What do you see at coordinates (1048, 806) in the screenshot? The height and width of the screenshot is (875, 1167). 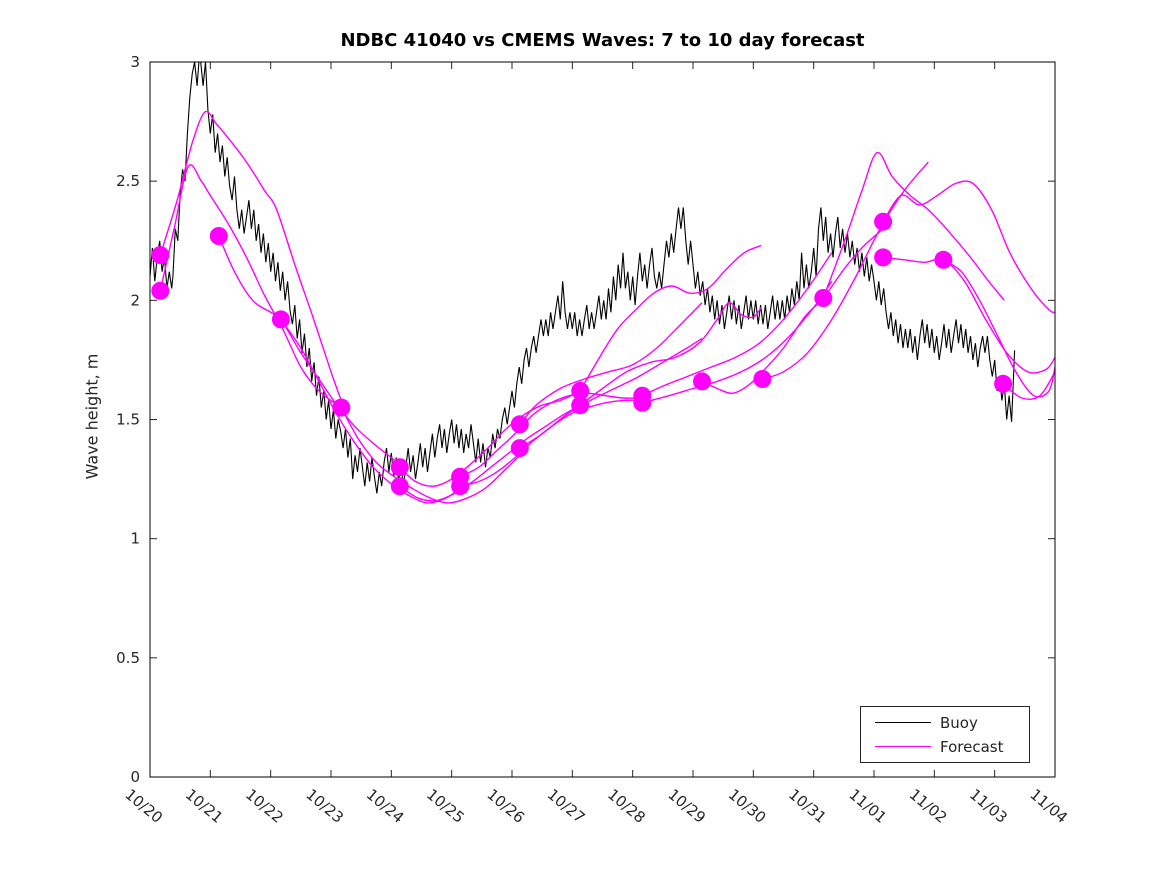 I see `x-tick-label: 11/04` at bounding box center [1048, 806].